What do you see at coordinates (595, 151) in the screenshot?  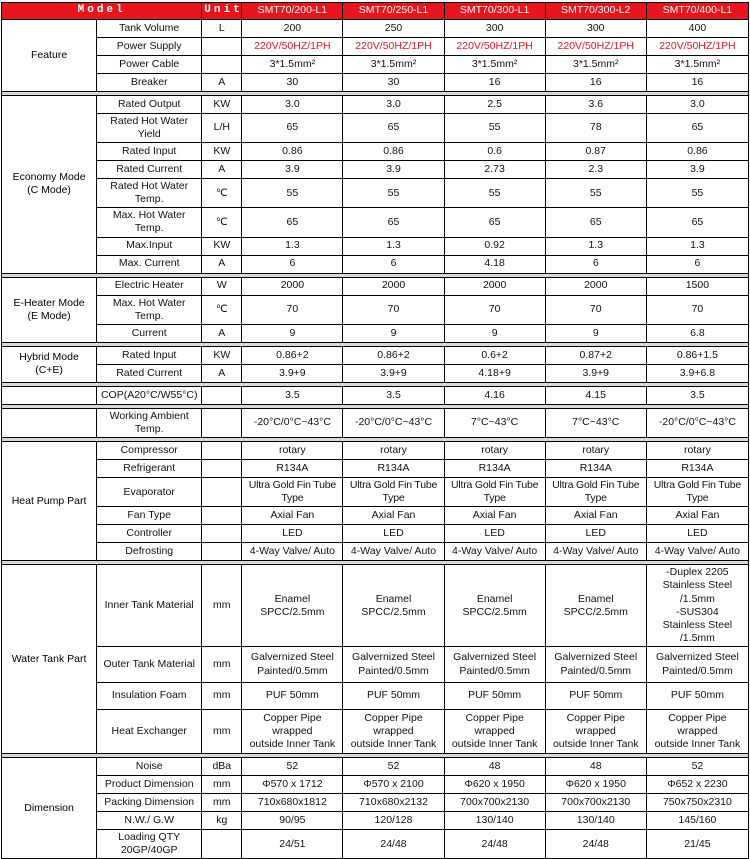 I see `value-cell: 0.87` at bounding box center [595, 151].